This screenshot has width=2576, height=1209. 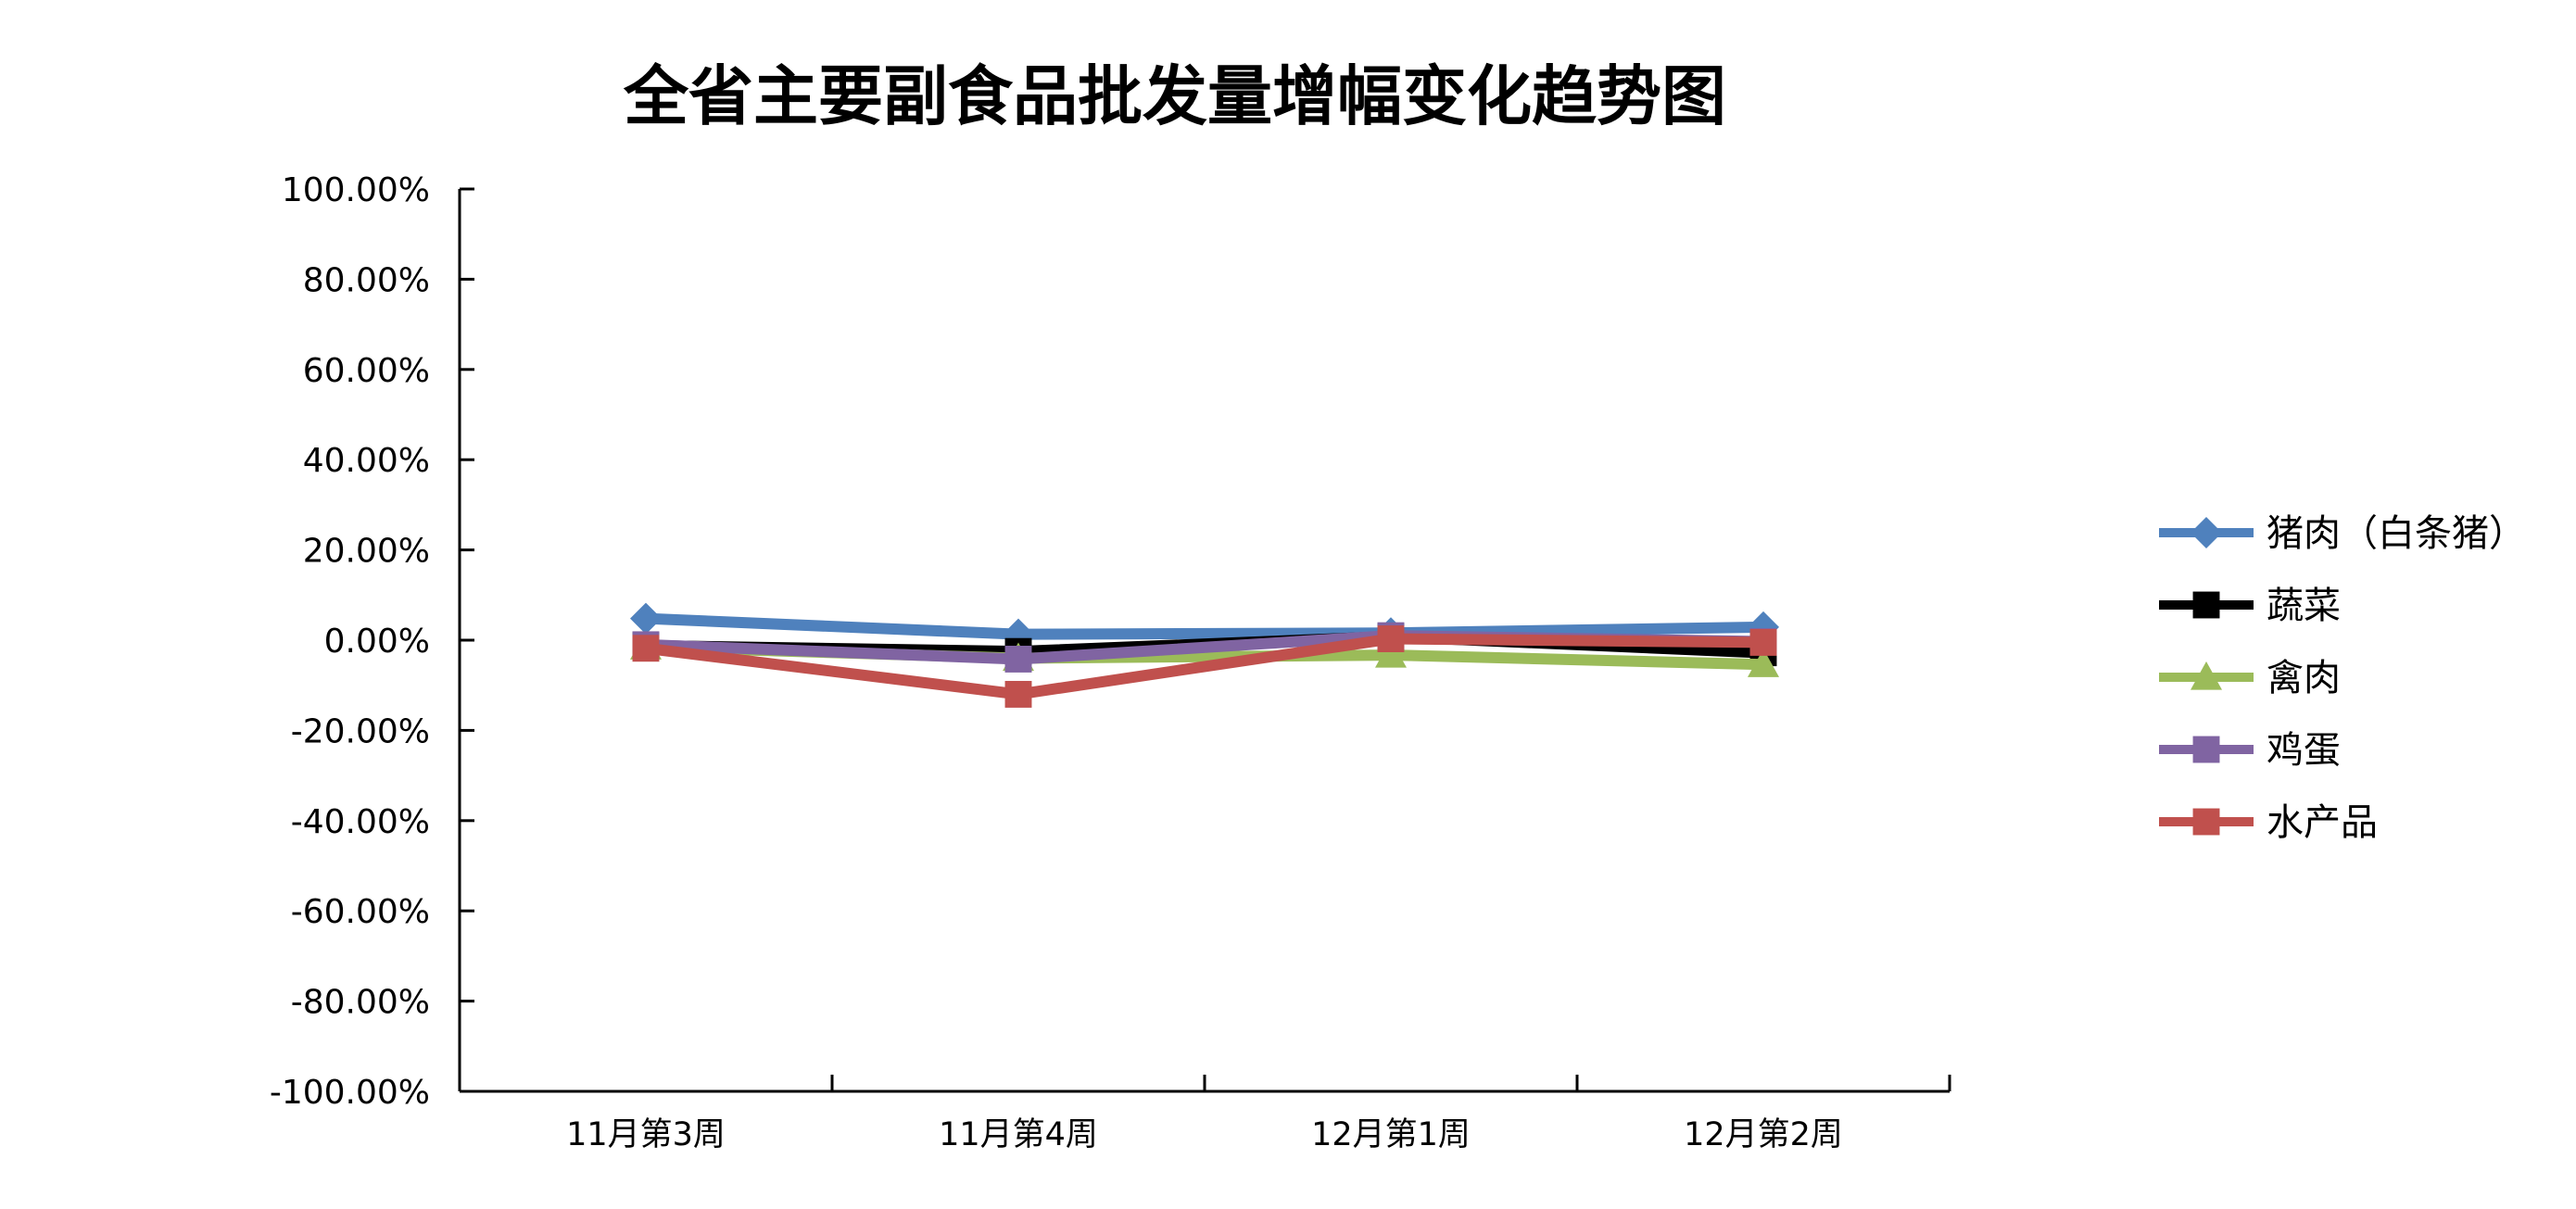 What do you see at coordinates (367, 552) in the screenshot?
I see `y-tick-label: 20.00%` at bounding box center [367, 552].